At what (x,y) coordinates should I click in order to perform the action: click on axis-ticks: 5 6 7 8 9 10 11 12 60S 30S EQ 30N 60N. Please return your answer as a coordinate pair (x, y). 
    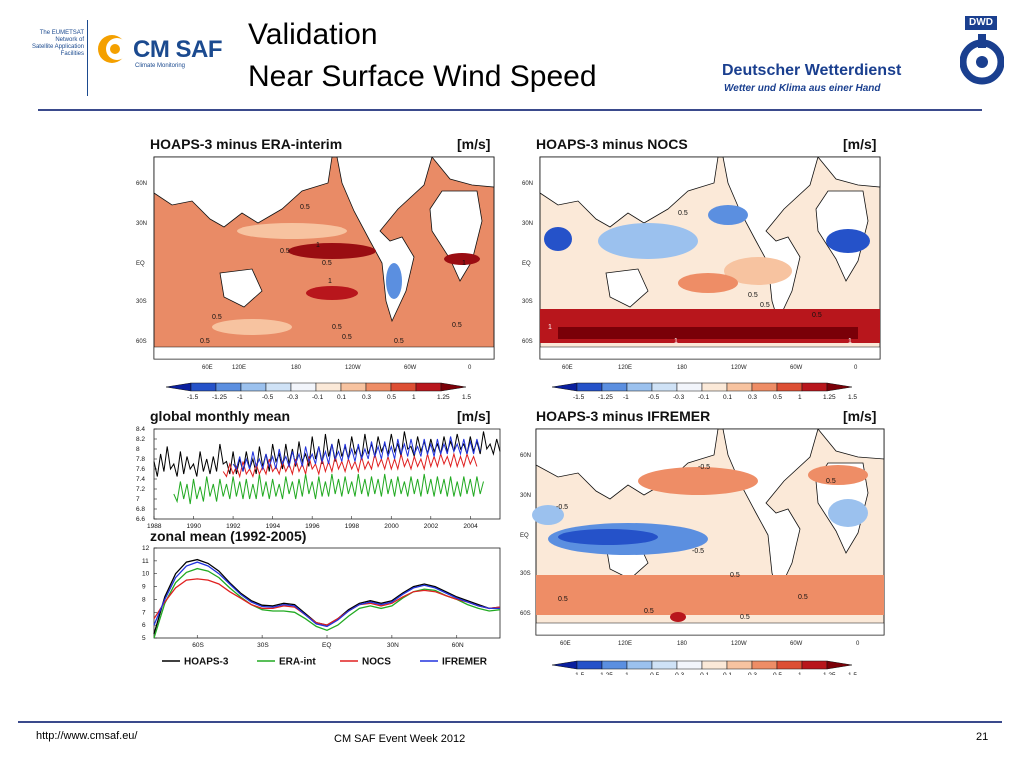
    Looking at the image, I should click on (303, 597).